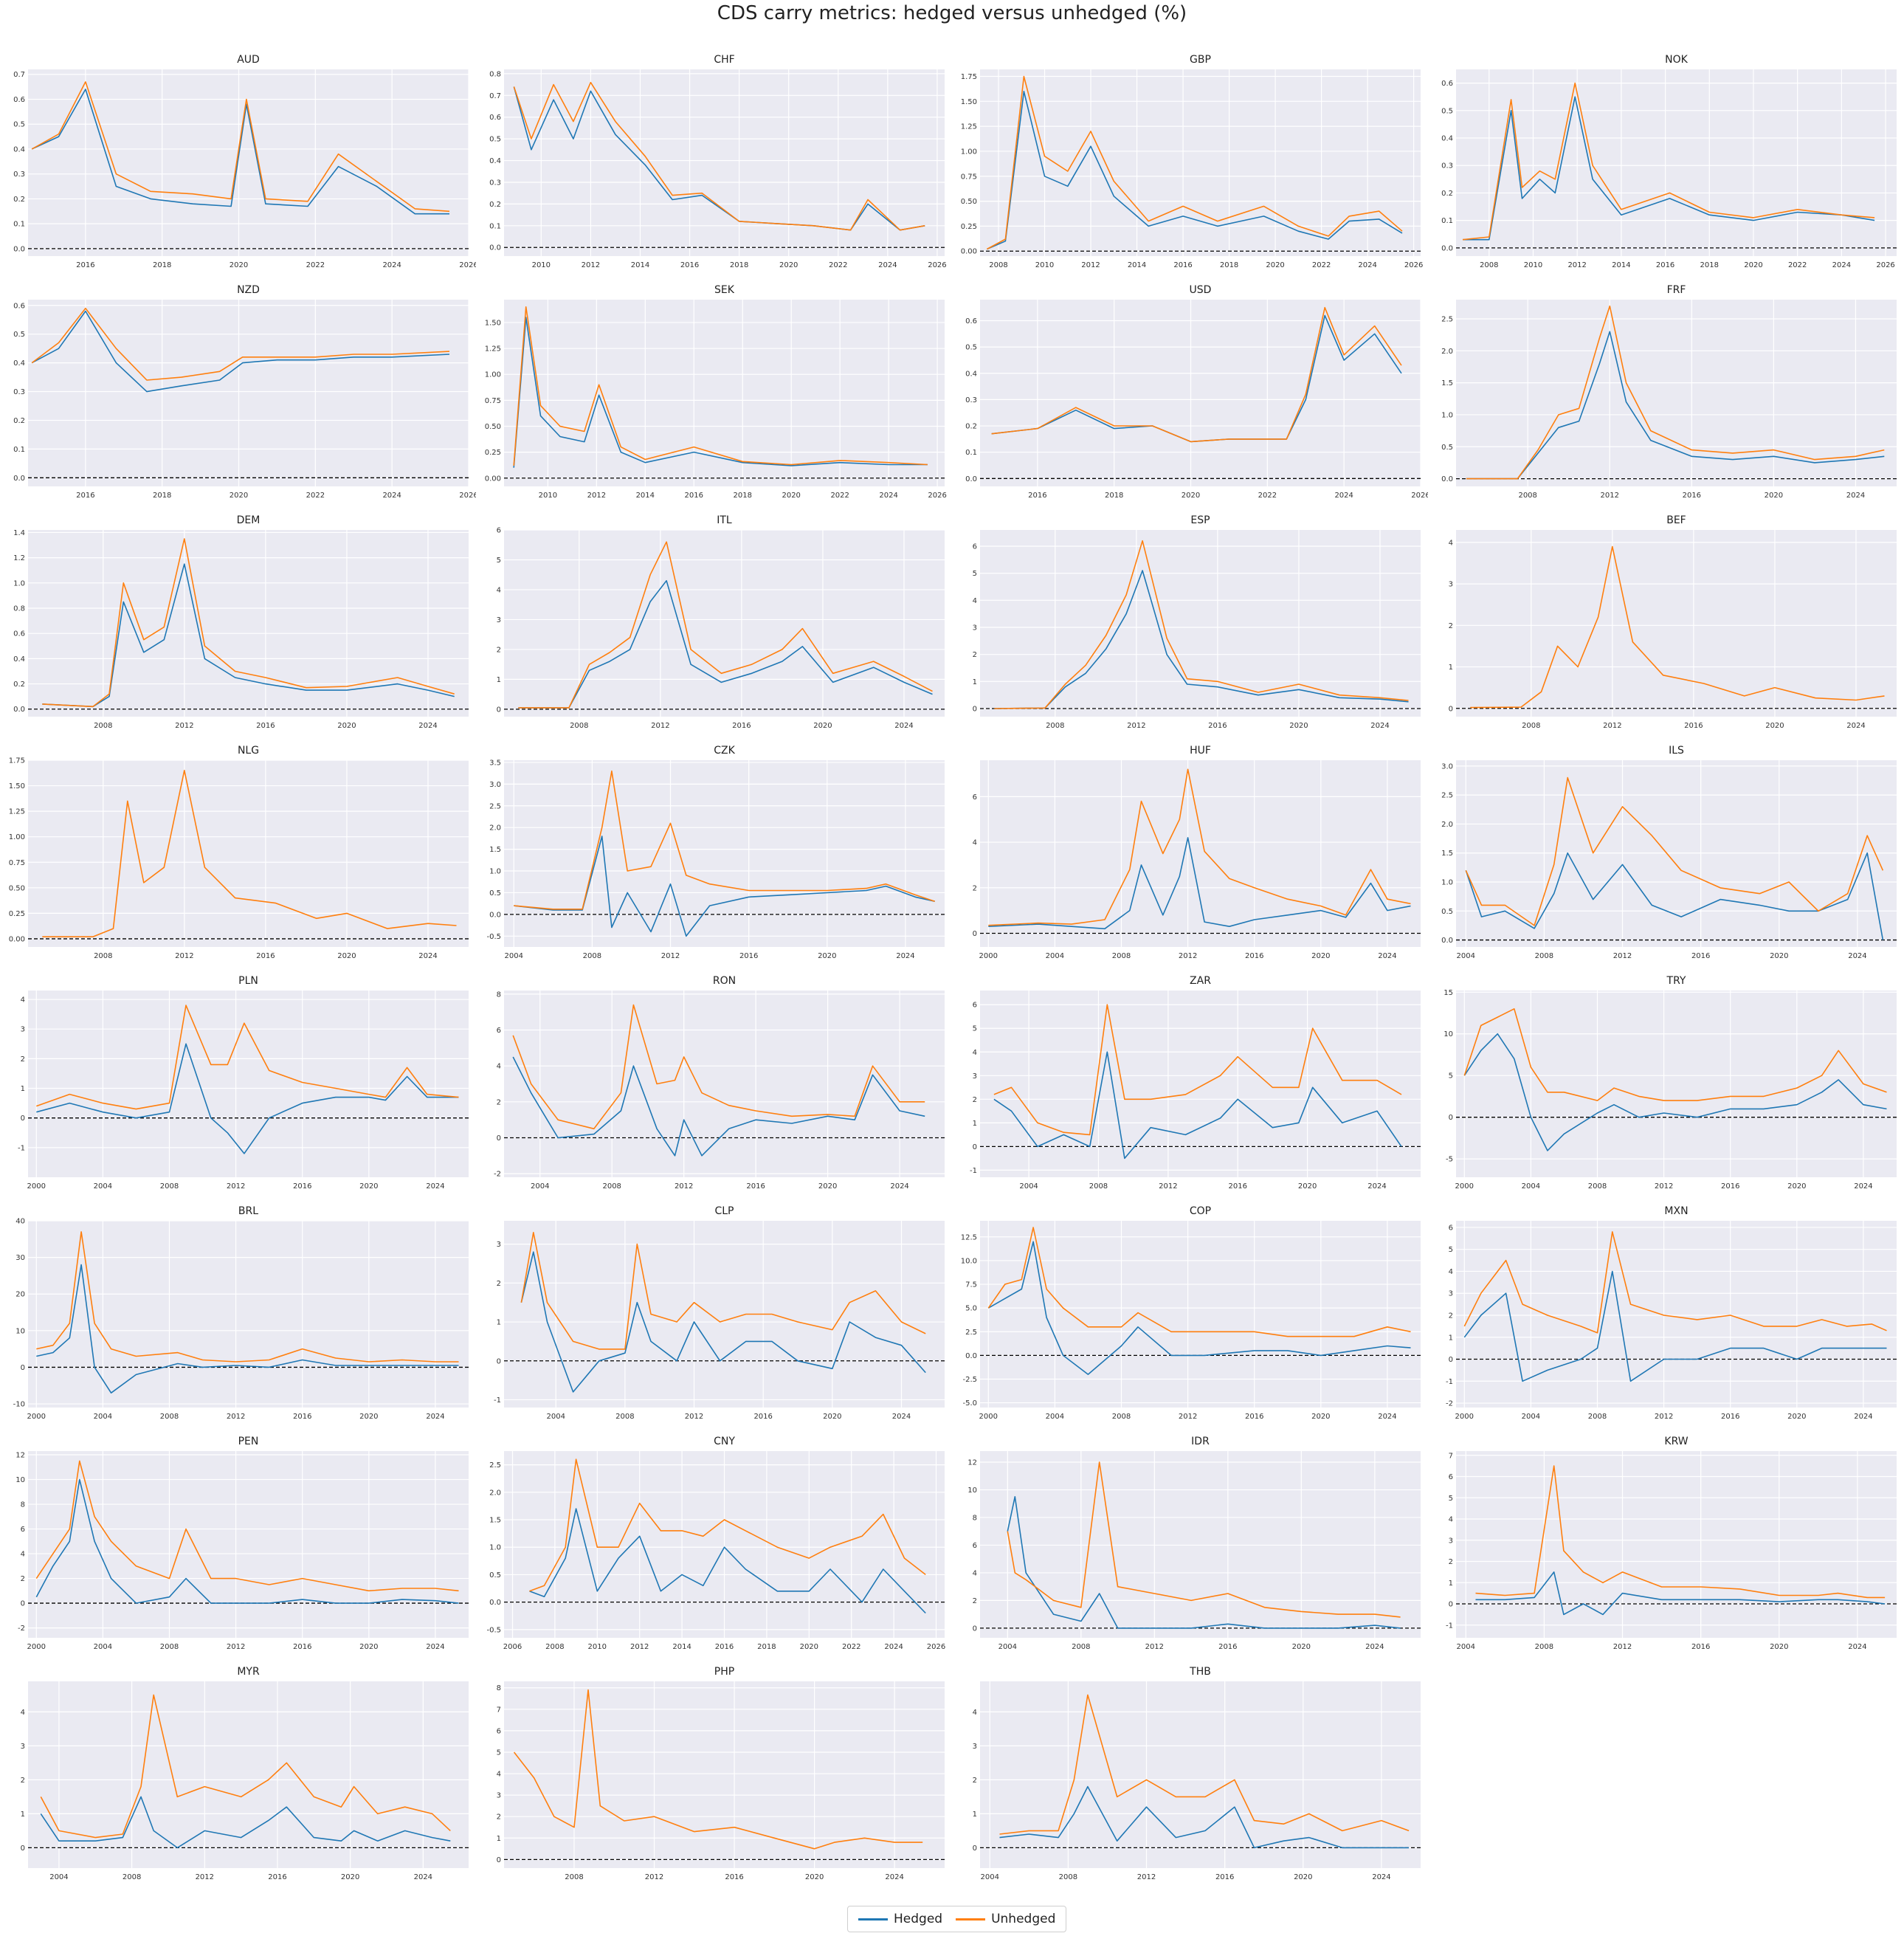 This screenshot has width=1904, height=1936. I want to click on y-tick-label: 0.25, so click(969, 227).